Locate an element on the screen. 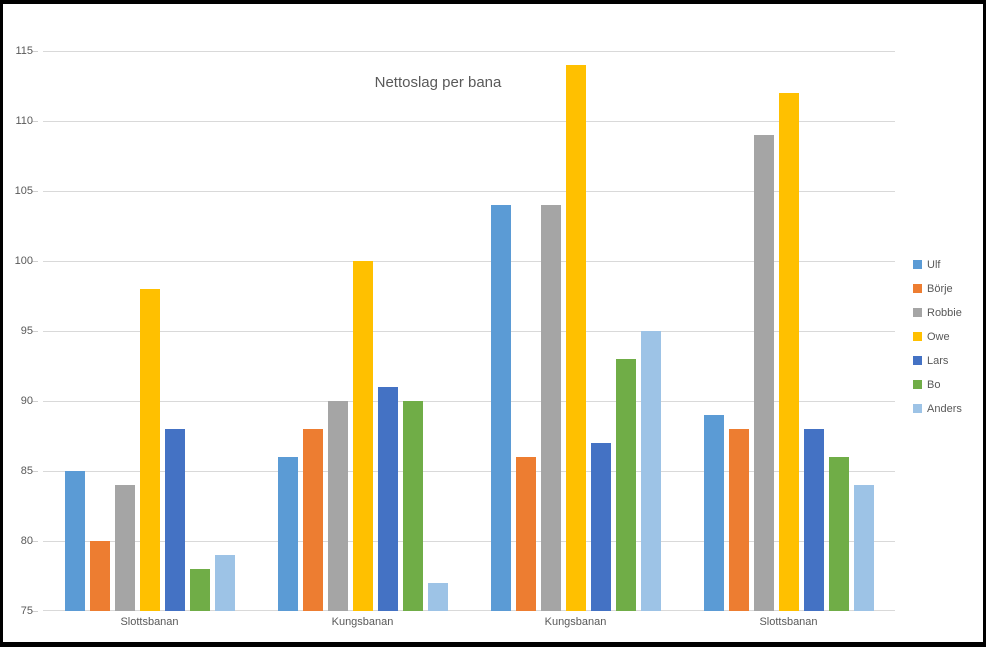  legend: Ulf Börje Robbie Owe Lars Bo Anders is located at coordinates (937, 336).